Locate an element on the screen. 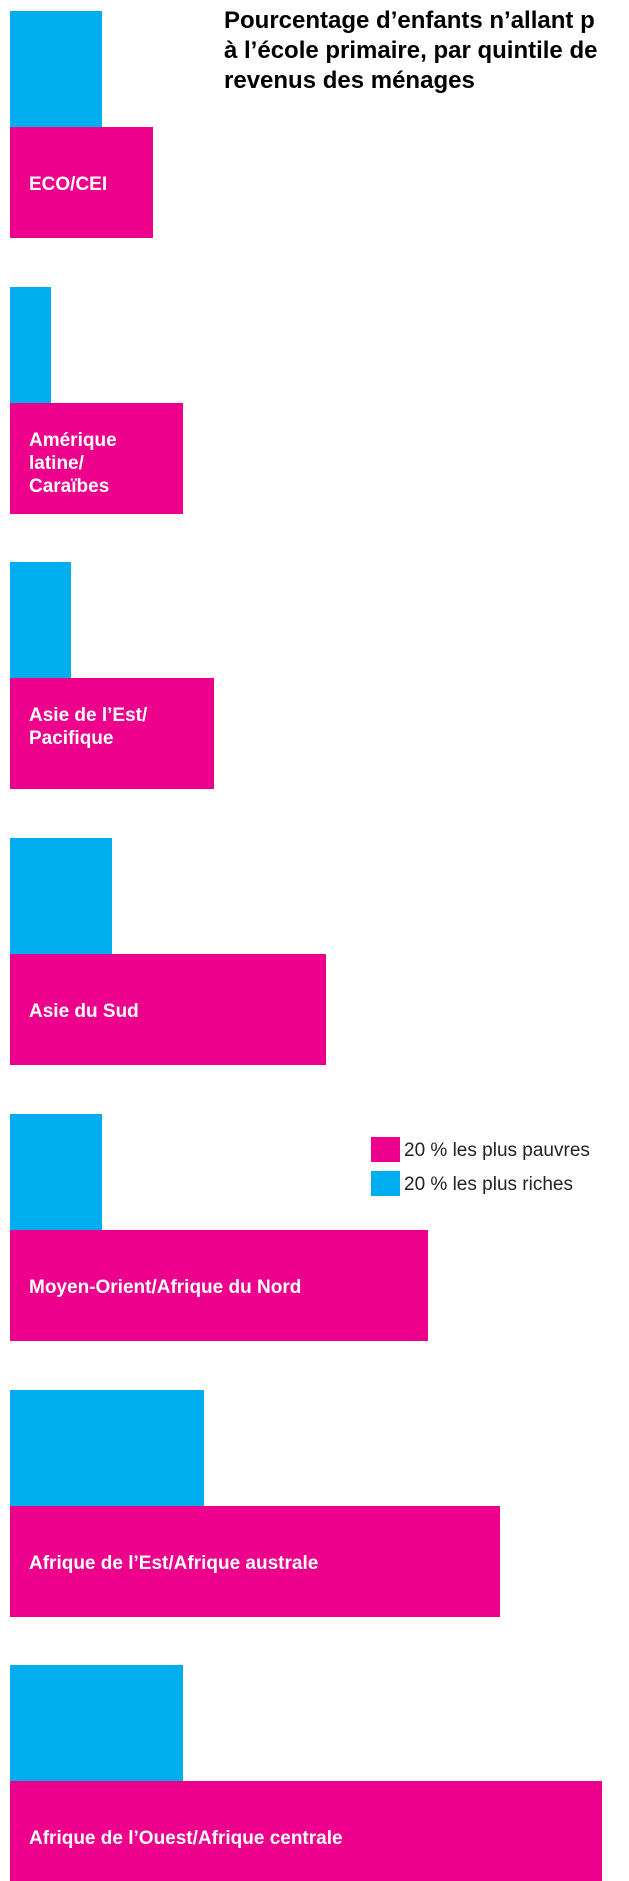 The height and width of the screenshot is (1881, 629). legend-label-0: 20 % les plus pauvres is located at coordinates (497, 1150).